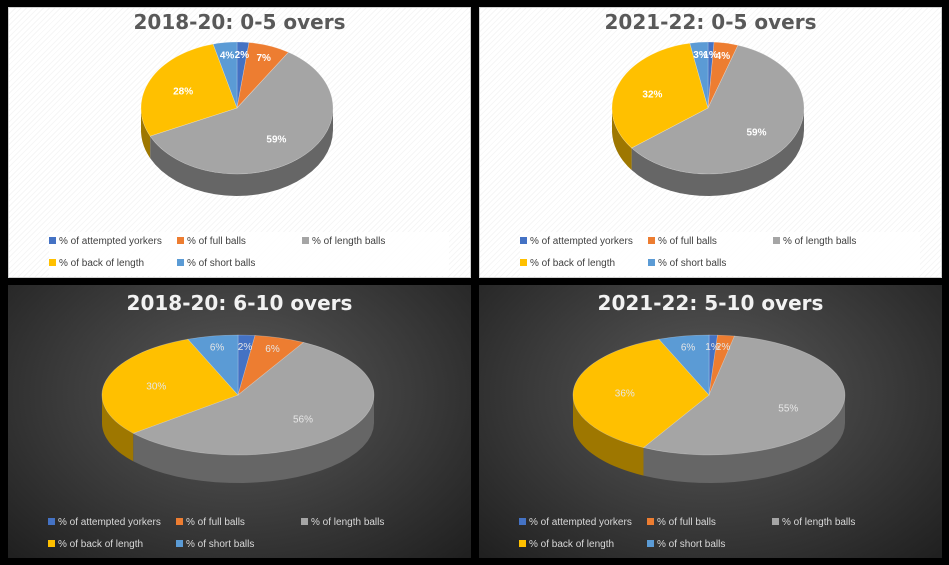 The width and height of the screenshot is (949, 565). What do you see at coordinates (239, 303) in the screenshot?
I see `chart-title: 2018-20: 6-10 overs` at bounding box center [239, 303].